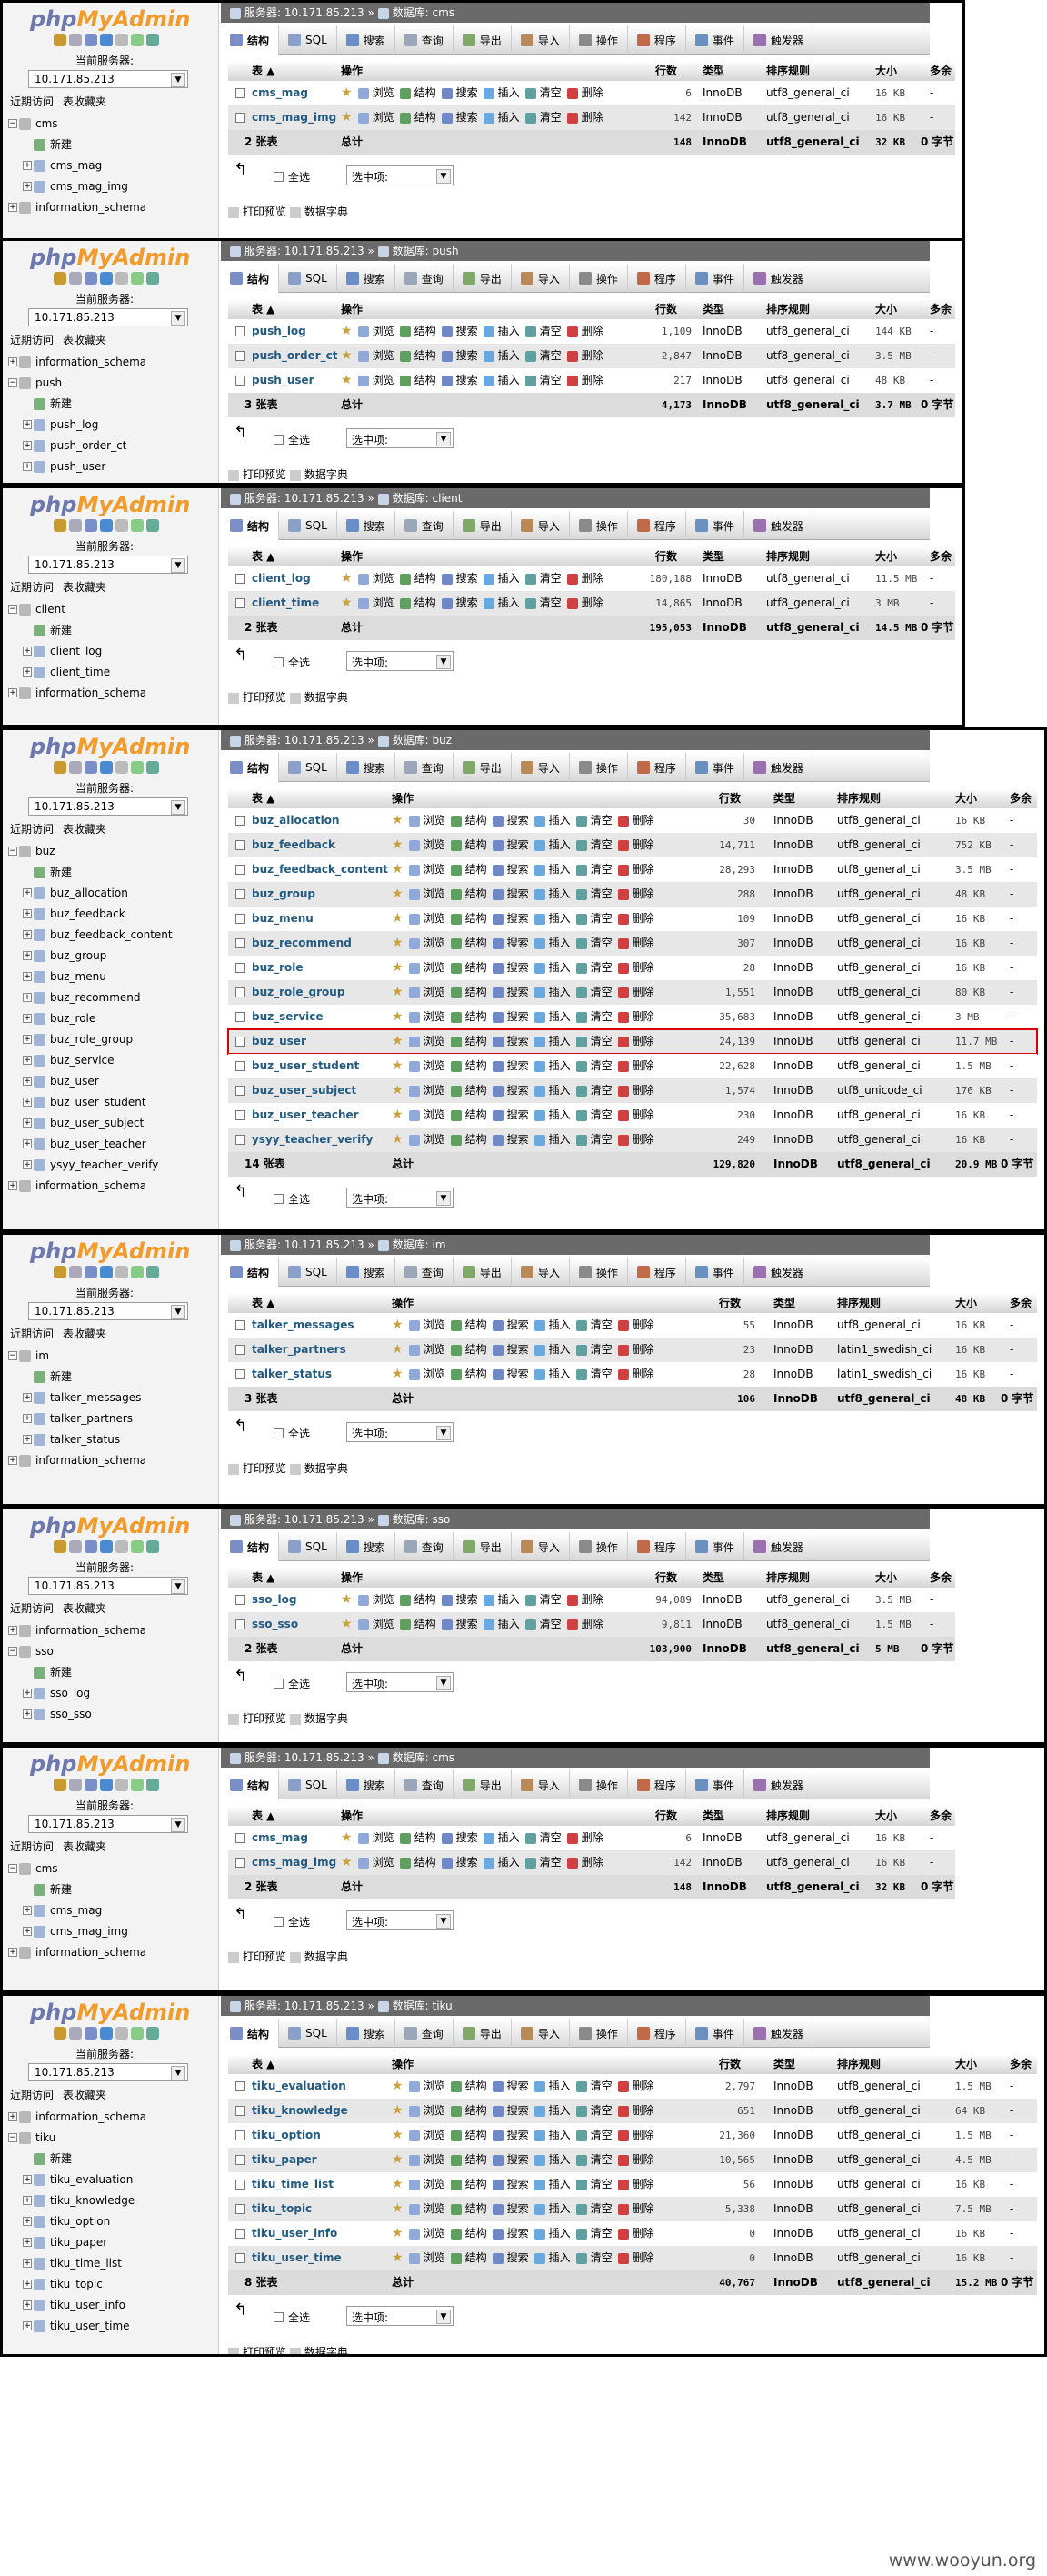 This screenshot has height=2576, width=1047. Describe the element at coordinates (778, 1784) in the screenshot. I see `tab-9: 触发器` at that location.